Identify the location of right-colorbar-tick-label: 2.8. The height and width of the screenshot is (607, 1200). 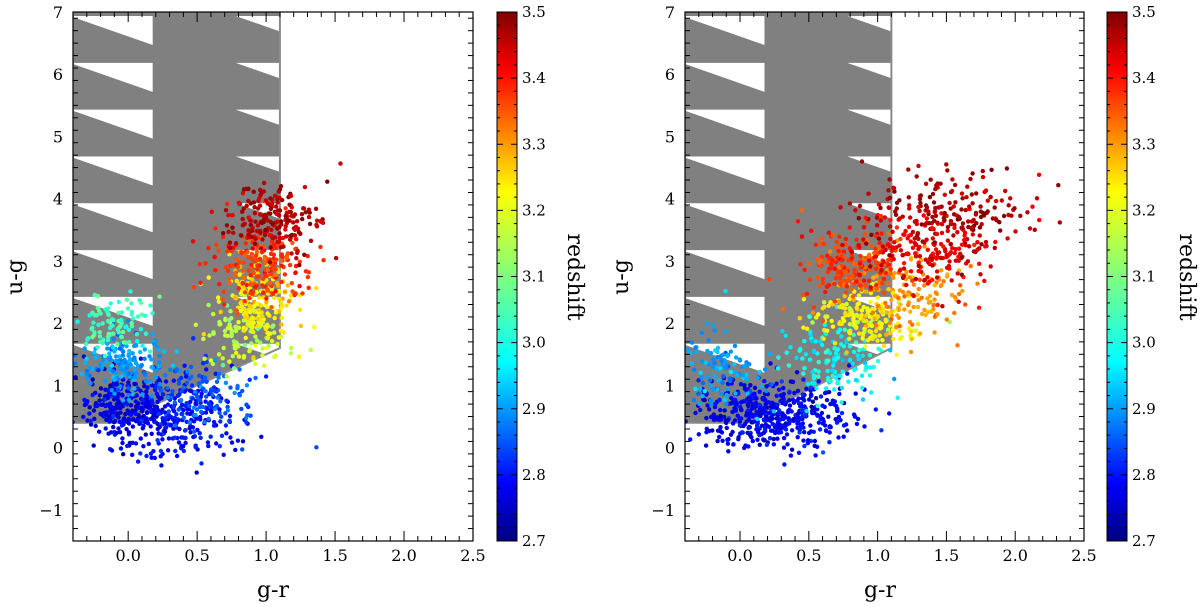
(1144, 475).